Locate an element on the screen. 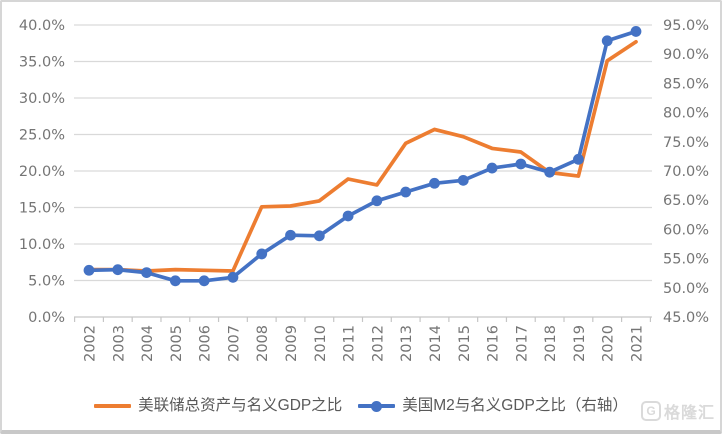  legend-label-fed-assets: 美联储总资产与名义GDP之比 is located at coordinates (240, 406).